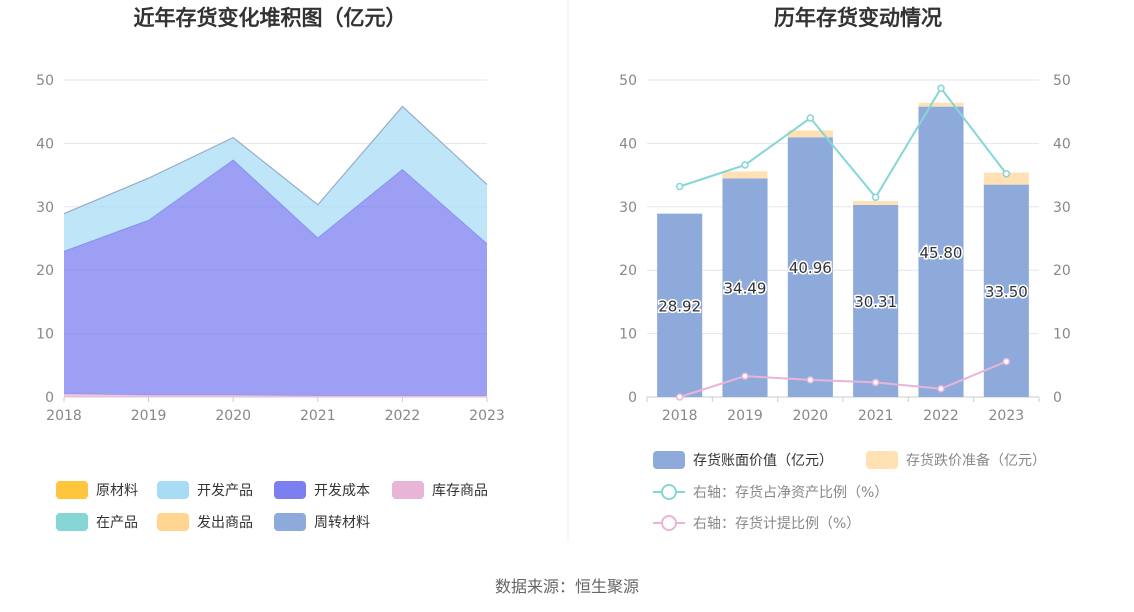 Image resolution: width=1134 pixels, height=612 pixels. I want to click on bar-value-label: 30.31, so click(875, 302).